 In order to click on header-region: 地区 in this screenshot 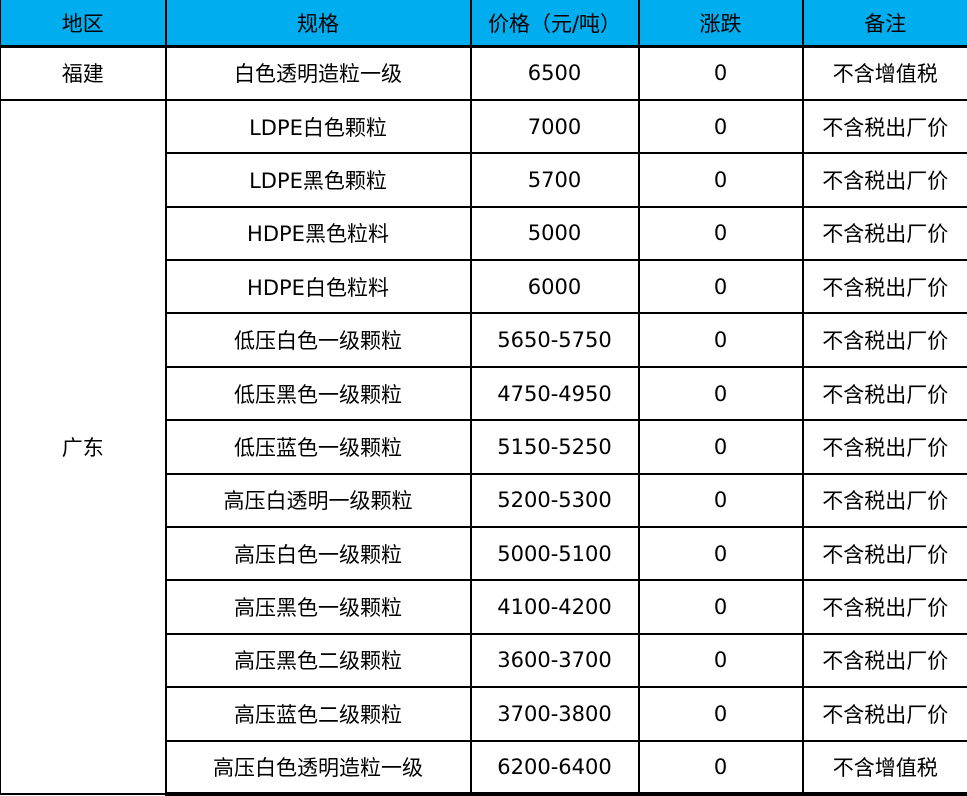, I will do `click(83, 24)`.